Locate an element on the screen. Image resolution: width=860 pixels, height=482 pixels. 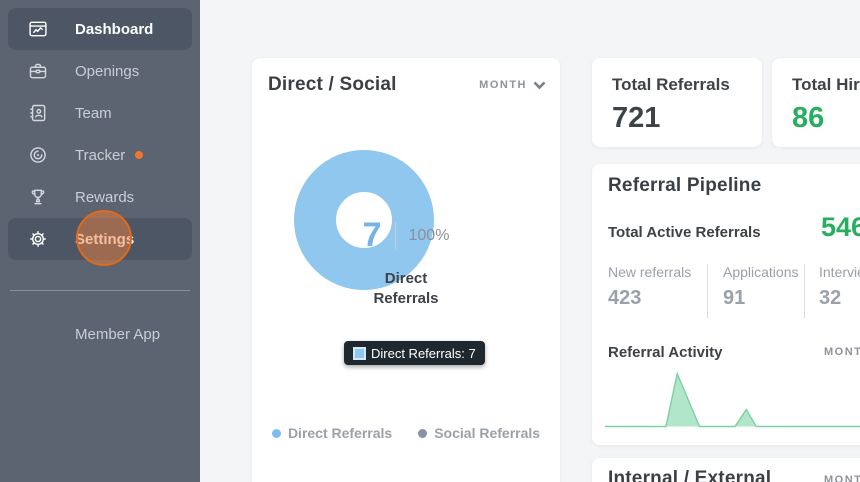
briefcase-icon is located at coordinates (38, 71).